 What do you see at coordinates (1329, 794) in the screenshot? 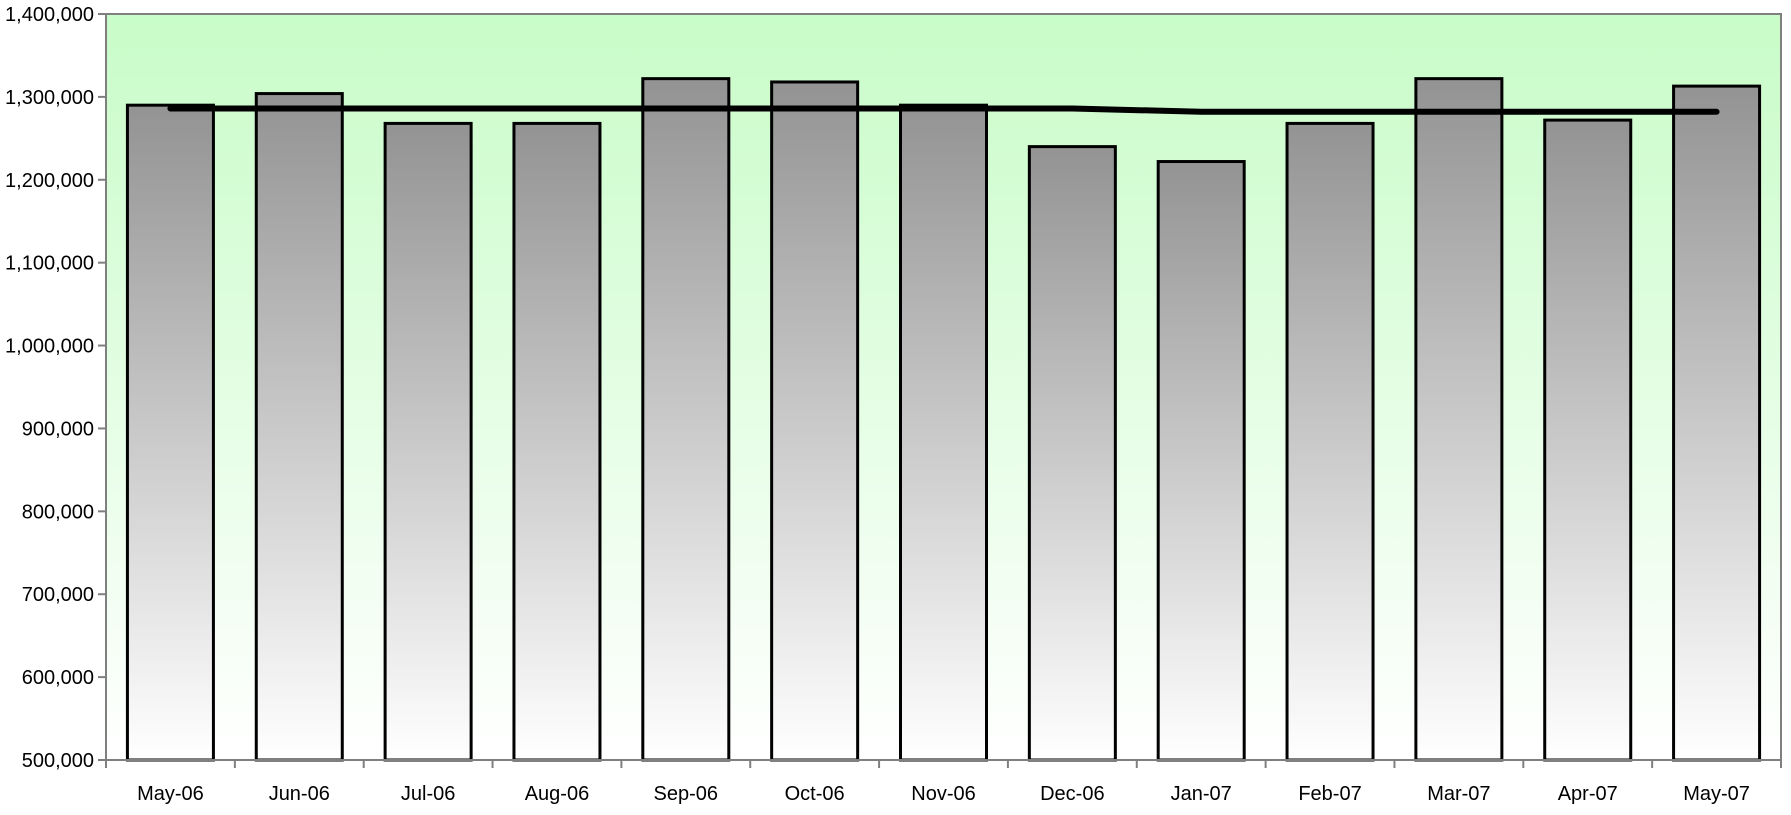
I see `x-tick-label: Feb-07` at bounding box center [1329, 794].